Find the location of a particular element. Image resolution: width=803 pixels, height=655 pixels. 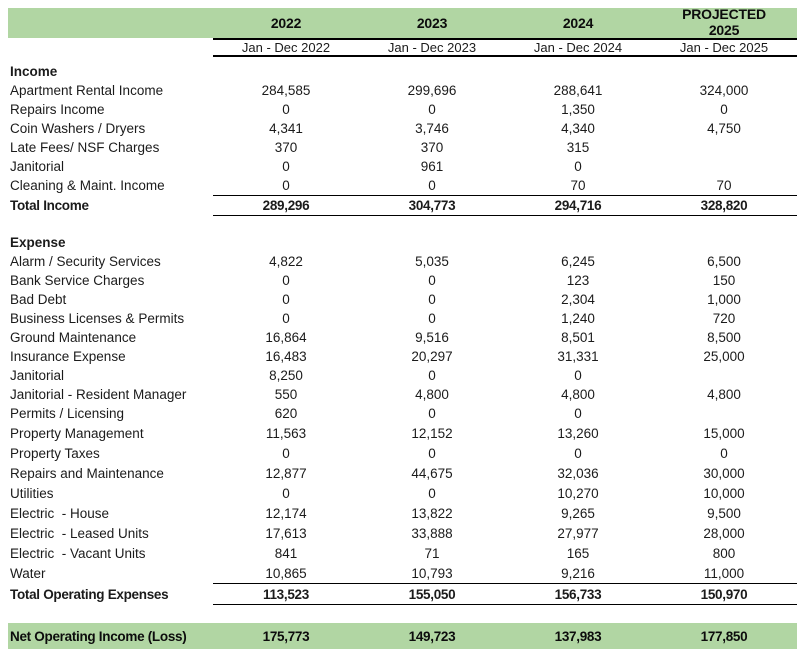

value-cell: 288,641 is located at coordinates (578, 90).